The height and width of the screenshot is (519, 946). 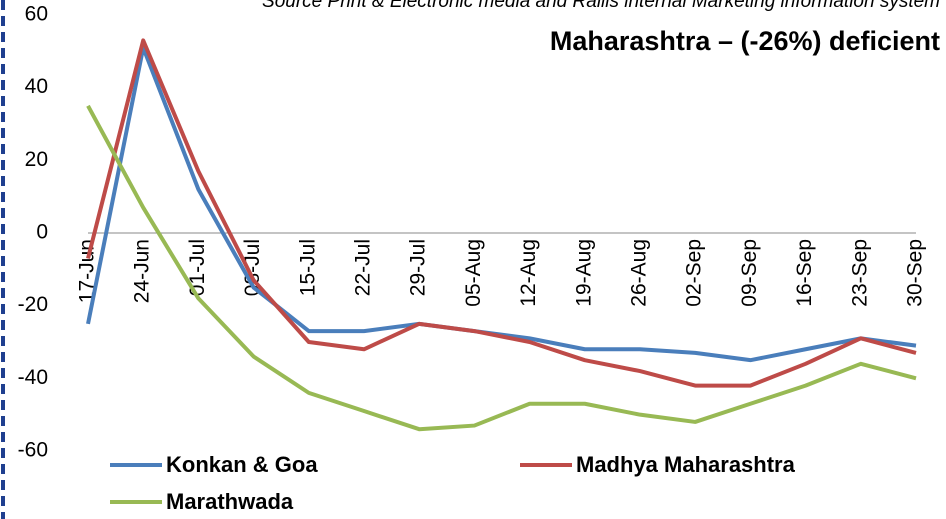 I want to click on x-tick-label: 19-Aug, so click(x=583, y=273).